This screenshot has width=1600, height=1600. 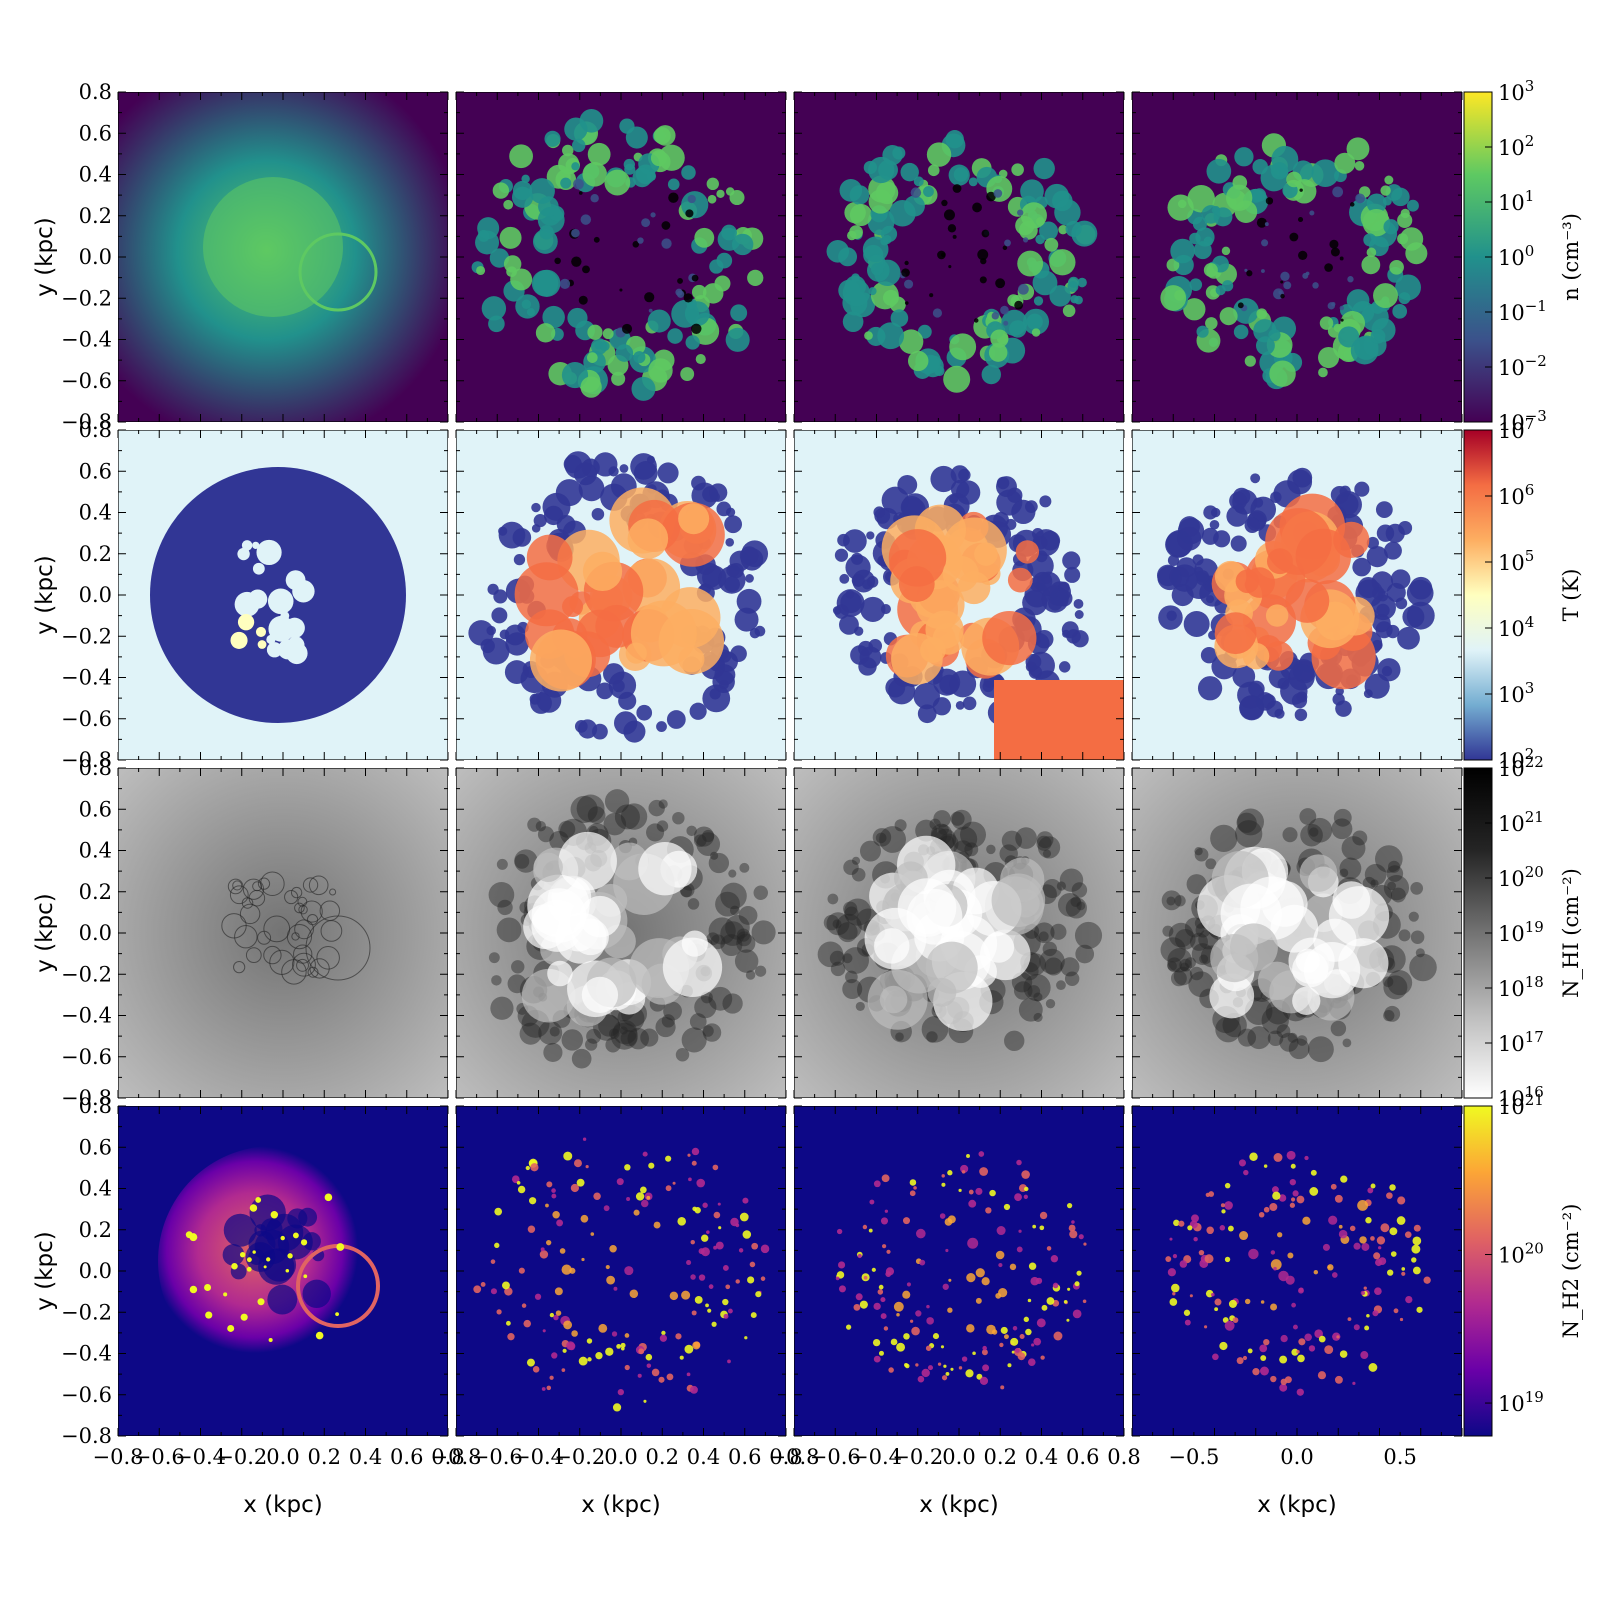 What do you see at coordinates (1297, 595) in the screenshot?
I see `panel-r2-c4` at bounding box center [1297, 595].